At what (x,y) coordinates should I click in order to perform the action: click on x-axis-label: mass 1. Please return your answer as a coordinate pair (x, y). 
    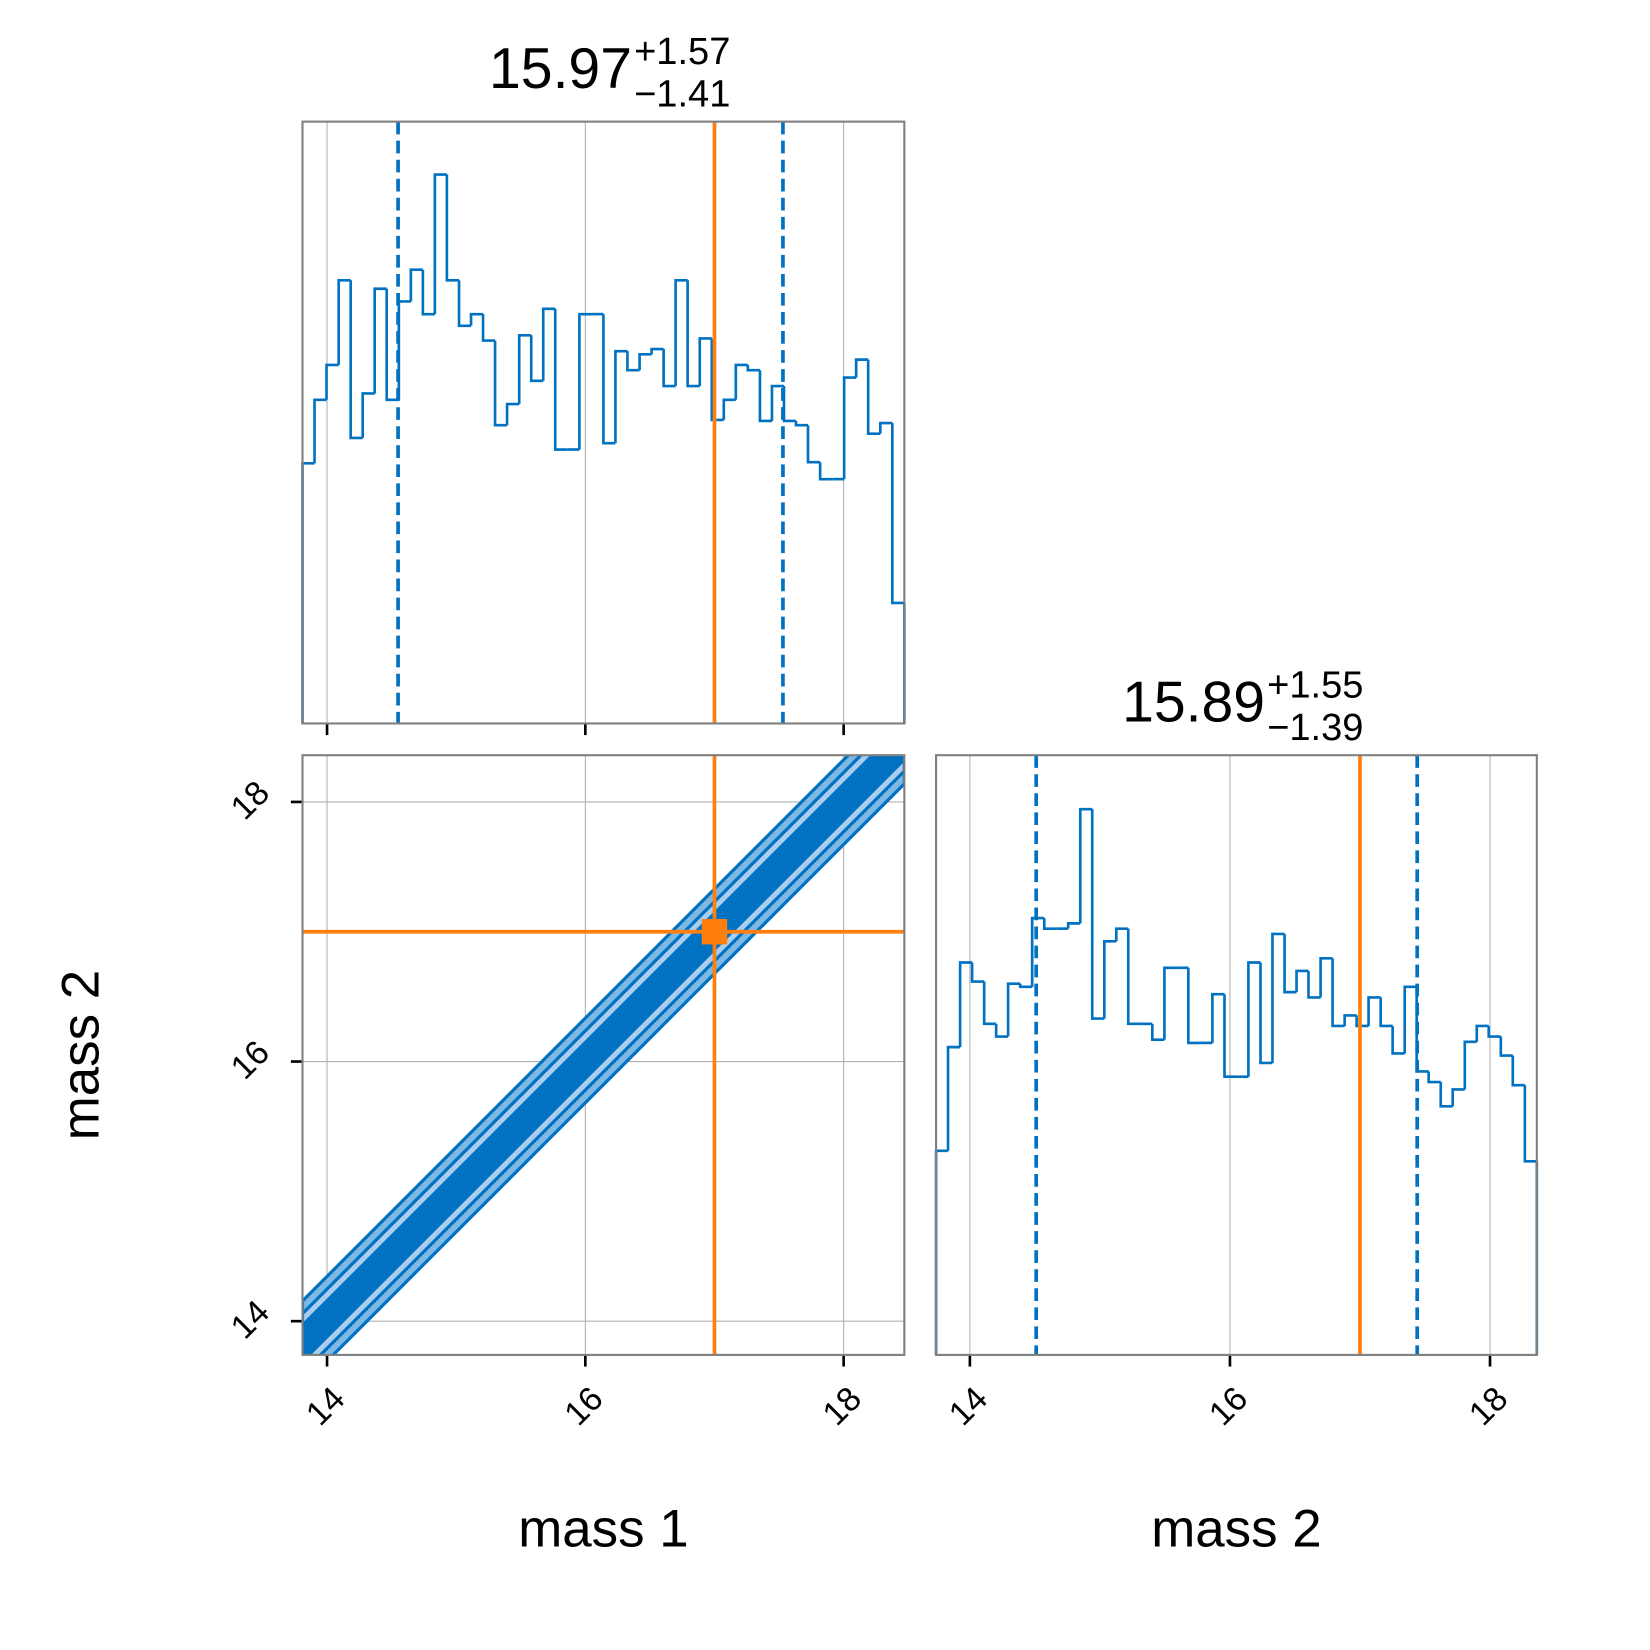
    Looking at the image, I should click on (603, 1529).